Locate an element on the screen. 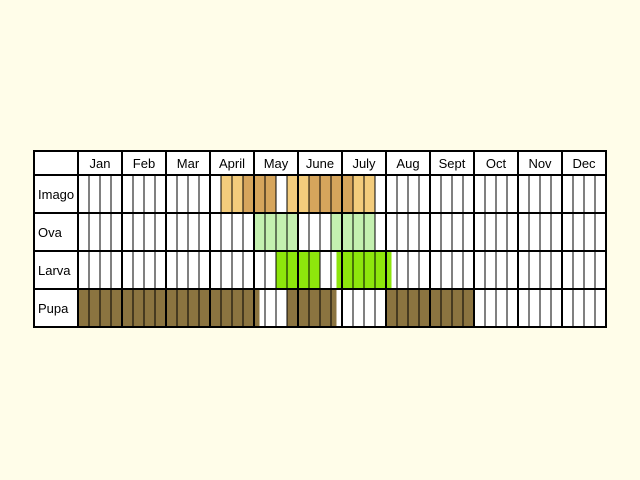 This screenshot has height=480, width=640. month-header-nov: Nov is located at coordinates (540, 163).